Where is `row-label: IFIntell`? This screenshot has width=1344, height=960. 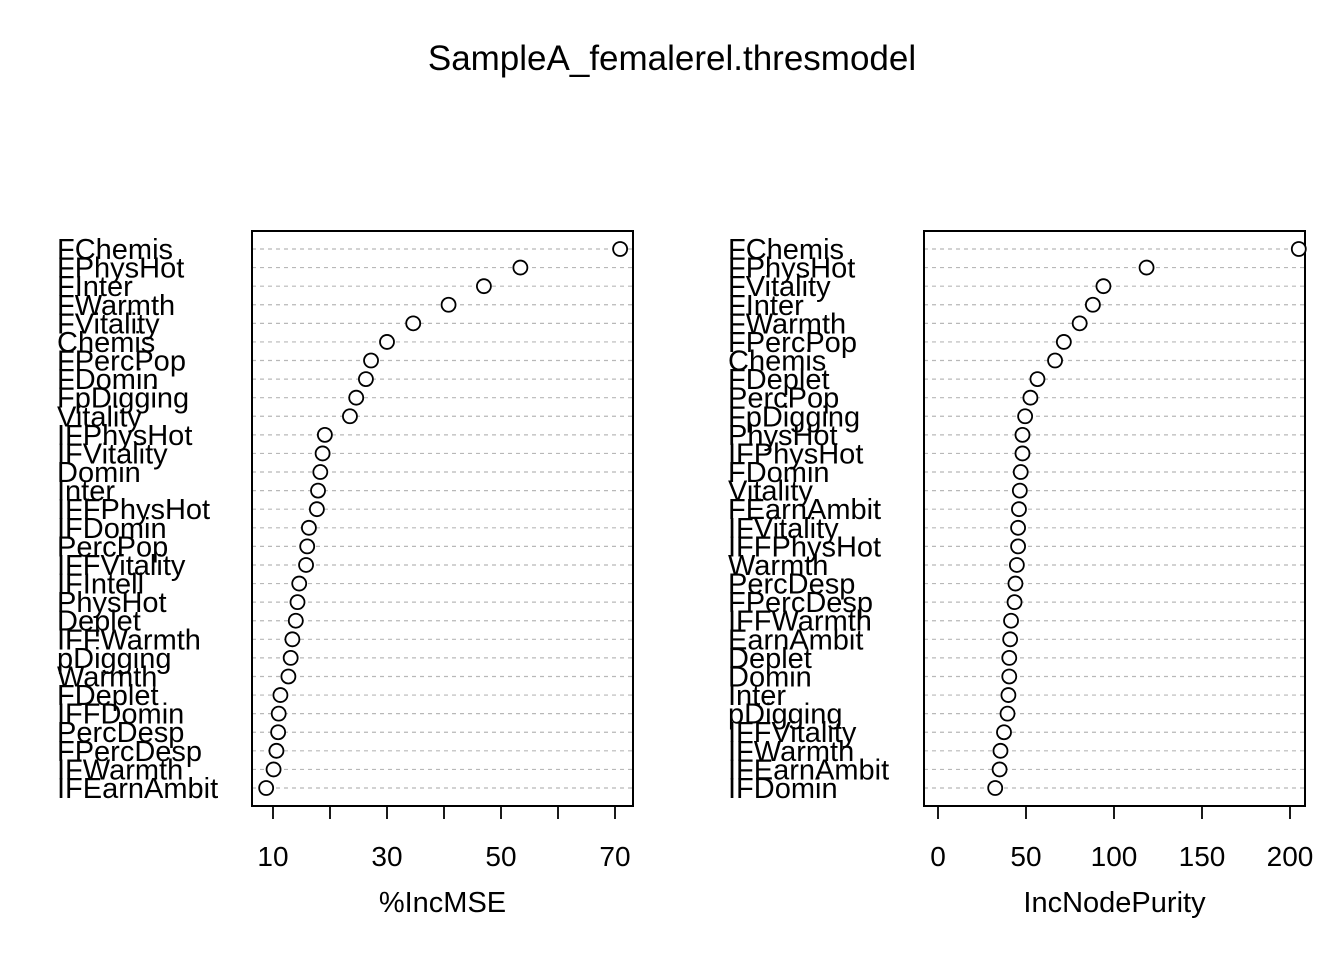
row-label: IFIntell is located at coordinates (100, 585).